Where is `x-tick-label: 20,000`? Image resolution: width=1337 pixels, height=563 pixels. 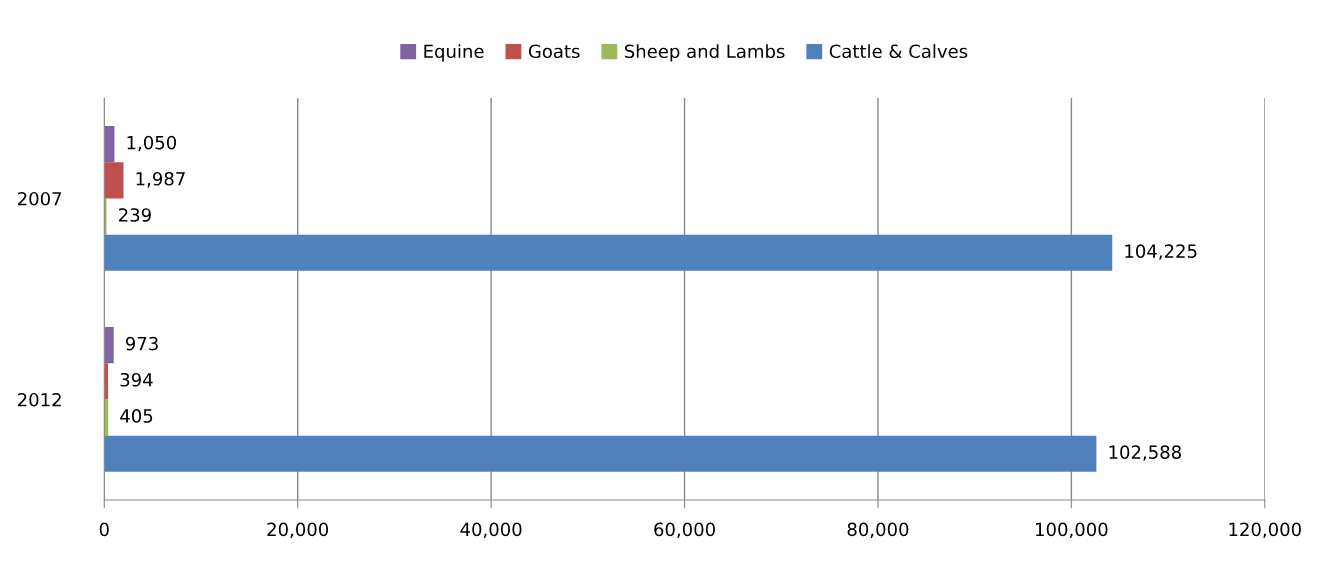 x-tick-label: 20,000 is located at coordinates (298, 530).